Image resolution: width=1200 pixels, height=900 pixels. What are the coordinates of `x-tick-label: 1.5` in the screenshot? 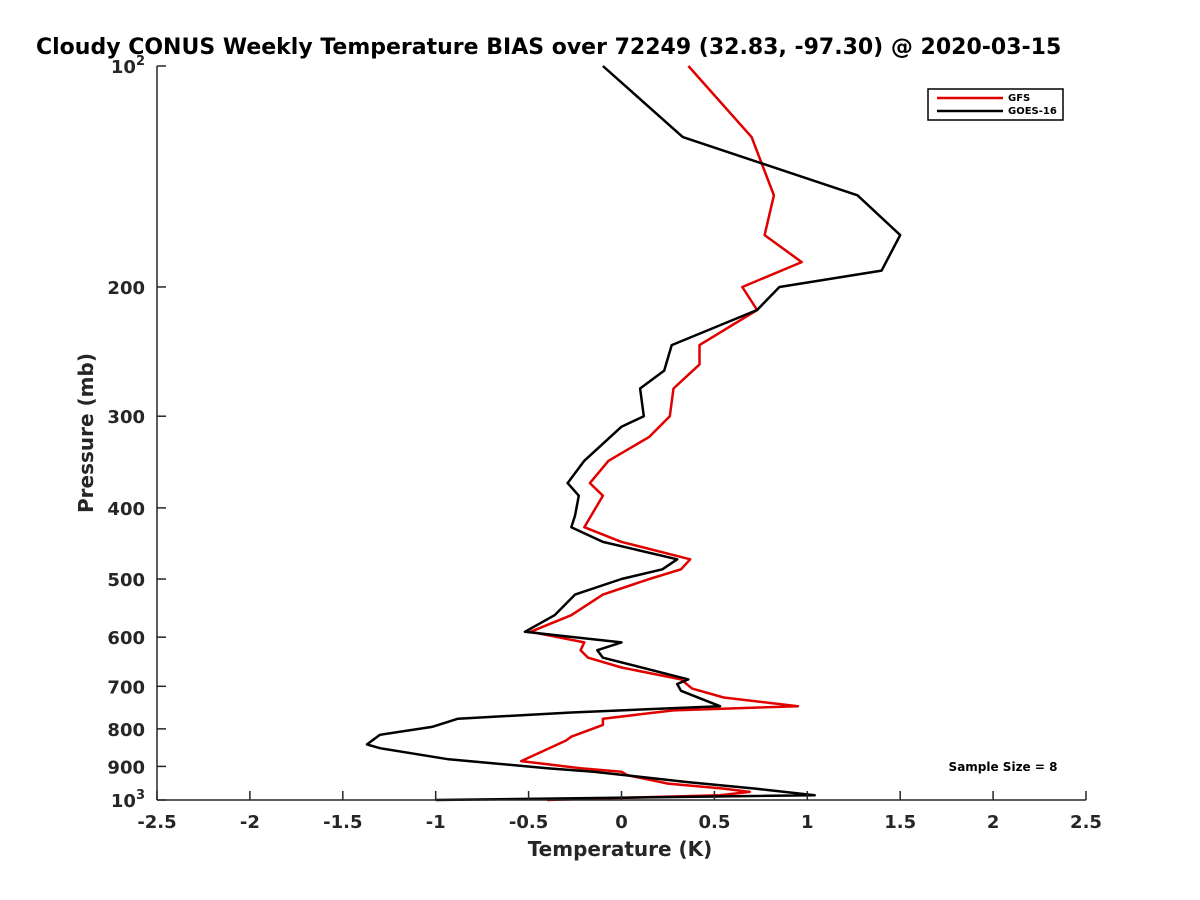 It's located at (900, 822).